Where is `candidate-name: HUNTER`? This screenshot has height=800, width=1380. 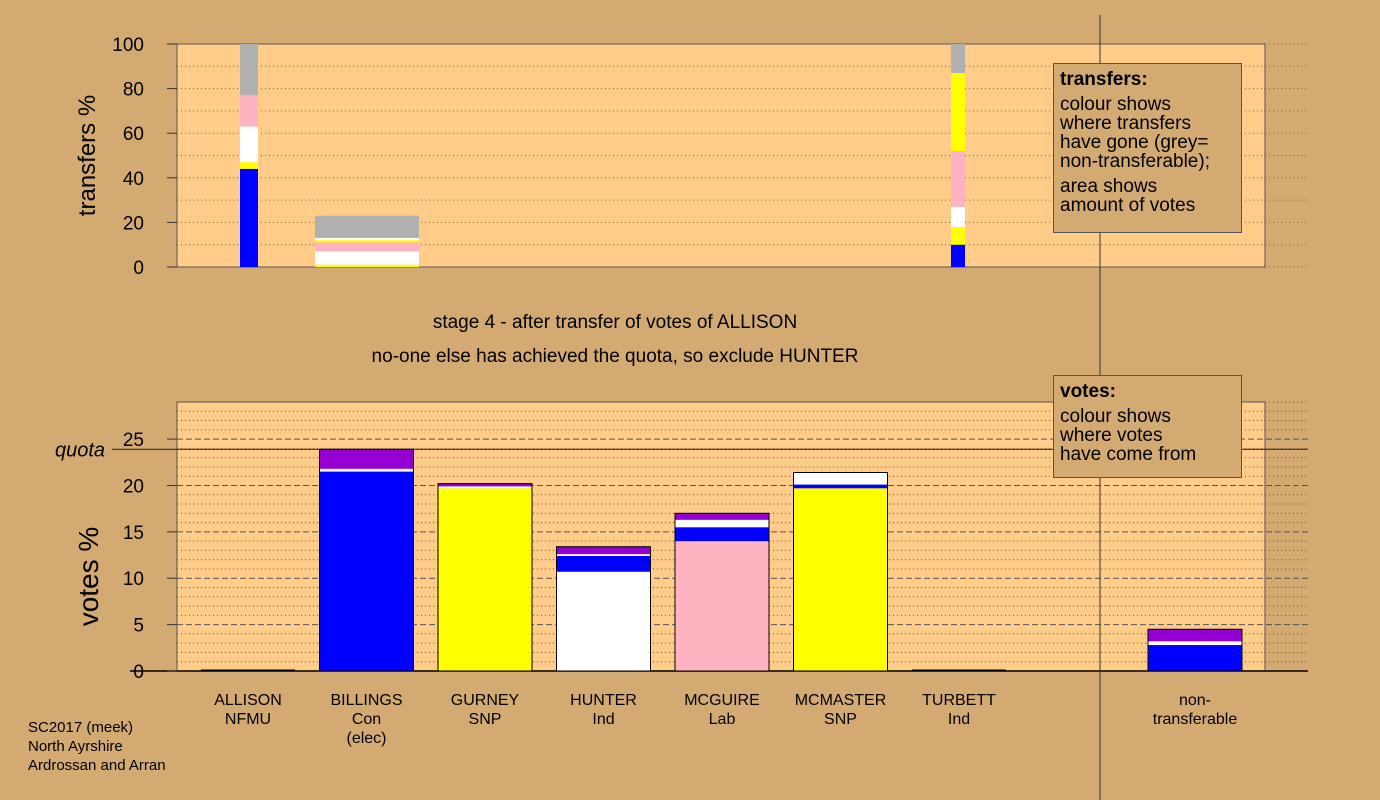
candidate-name: HUNTER is located at coordinates (603, 700).